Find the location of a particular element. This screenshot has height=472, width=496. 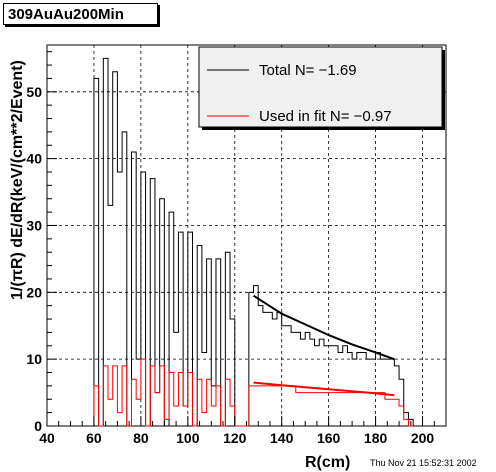

chart-title: 309AuAu200Min is located at coordinates (80, 14).